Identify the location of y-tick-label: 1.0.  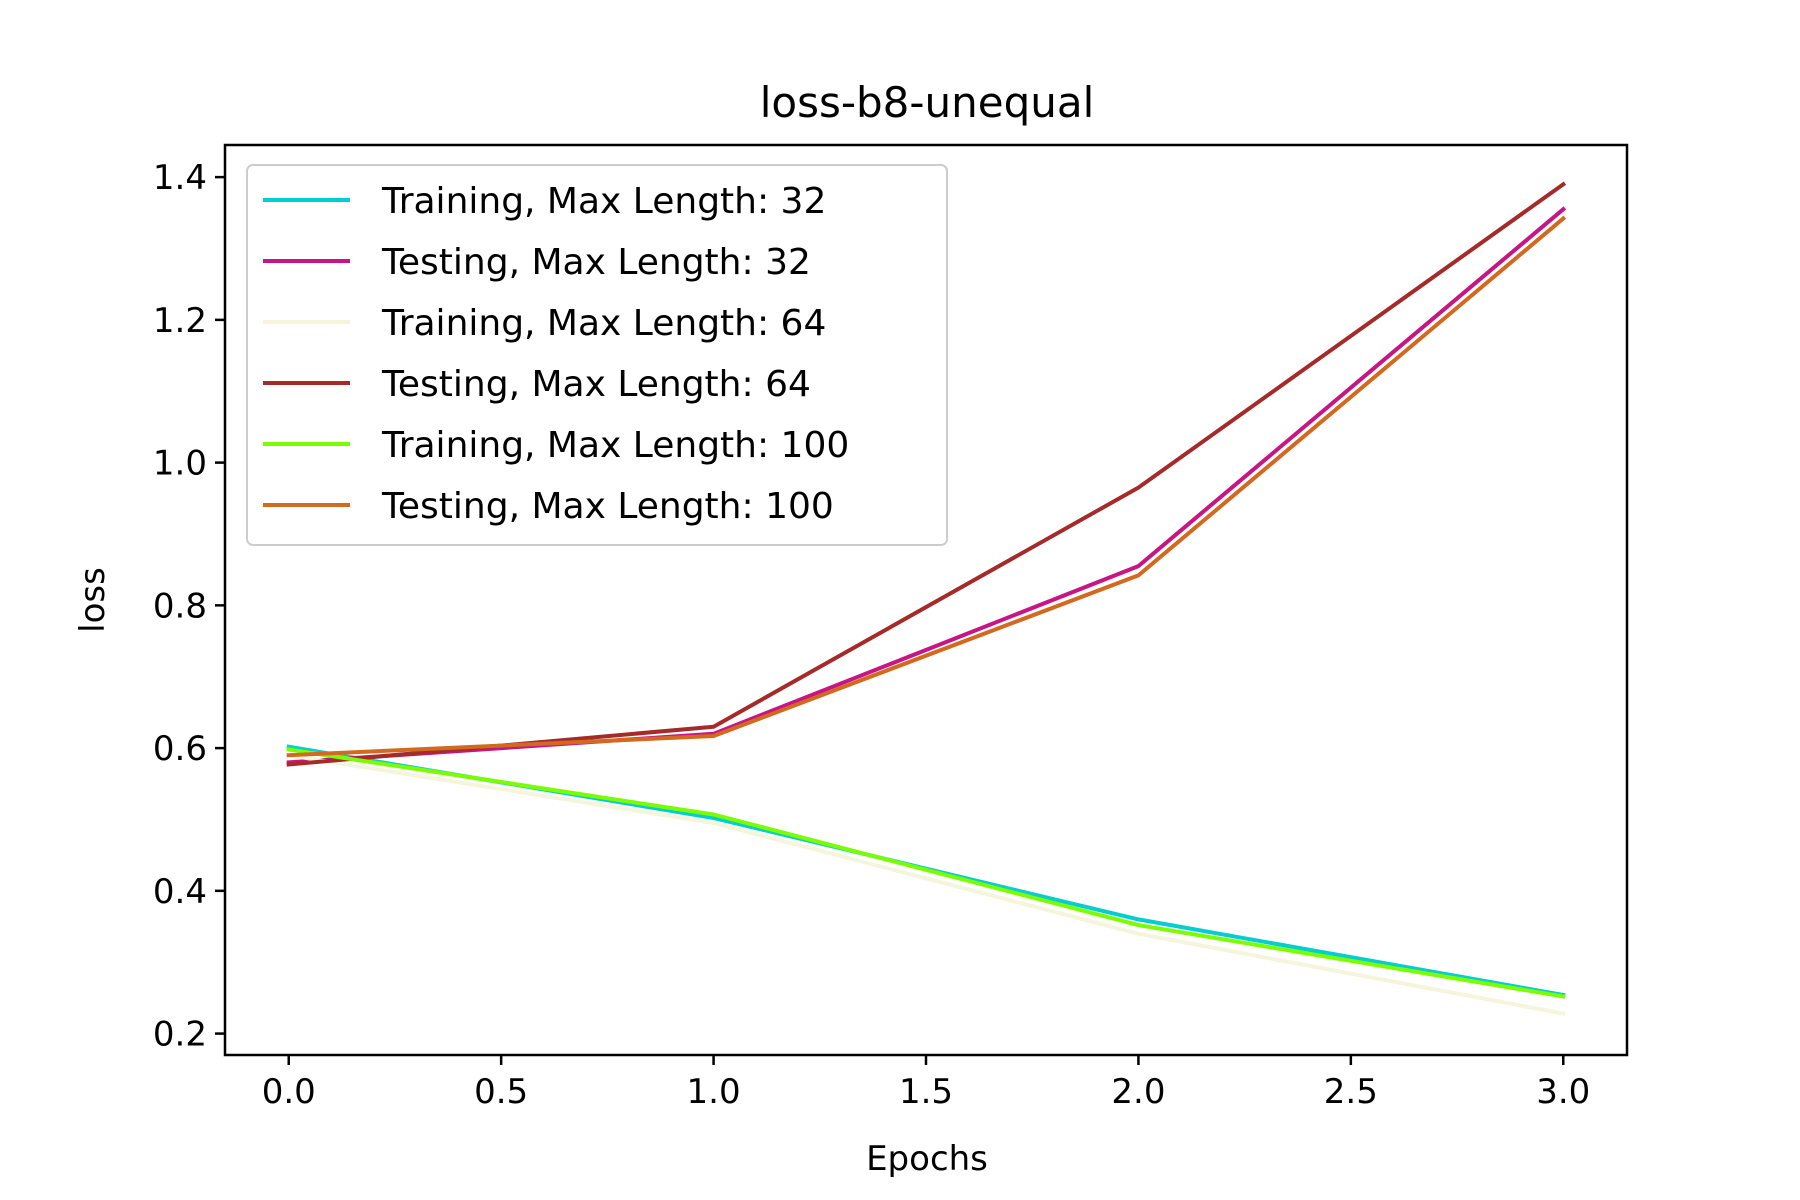
(180, 464).